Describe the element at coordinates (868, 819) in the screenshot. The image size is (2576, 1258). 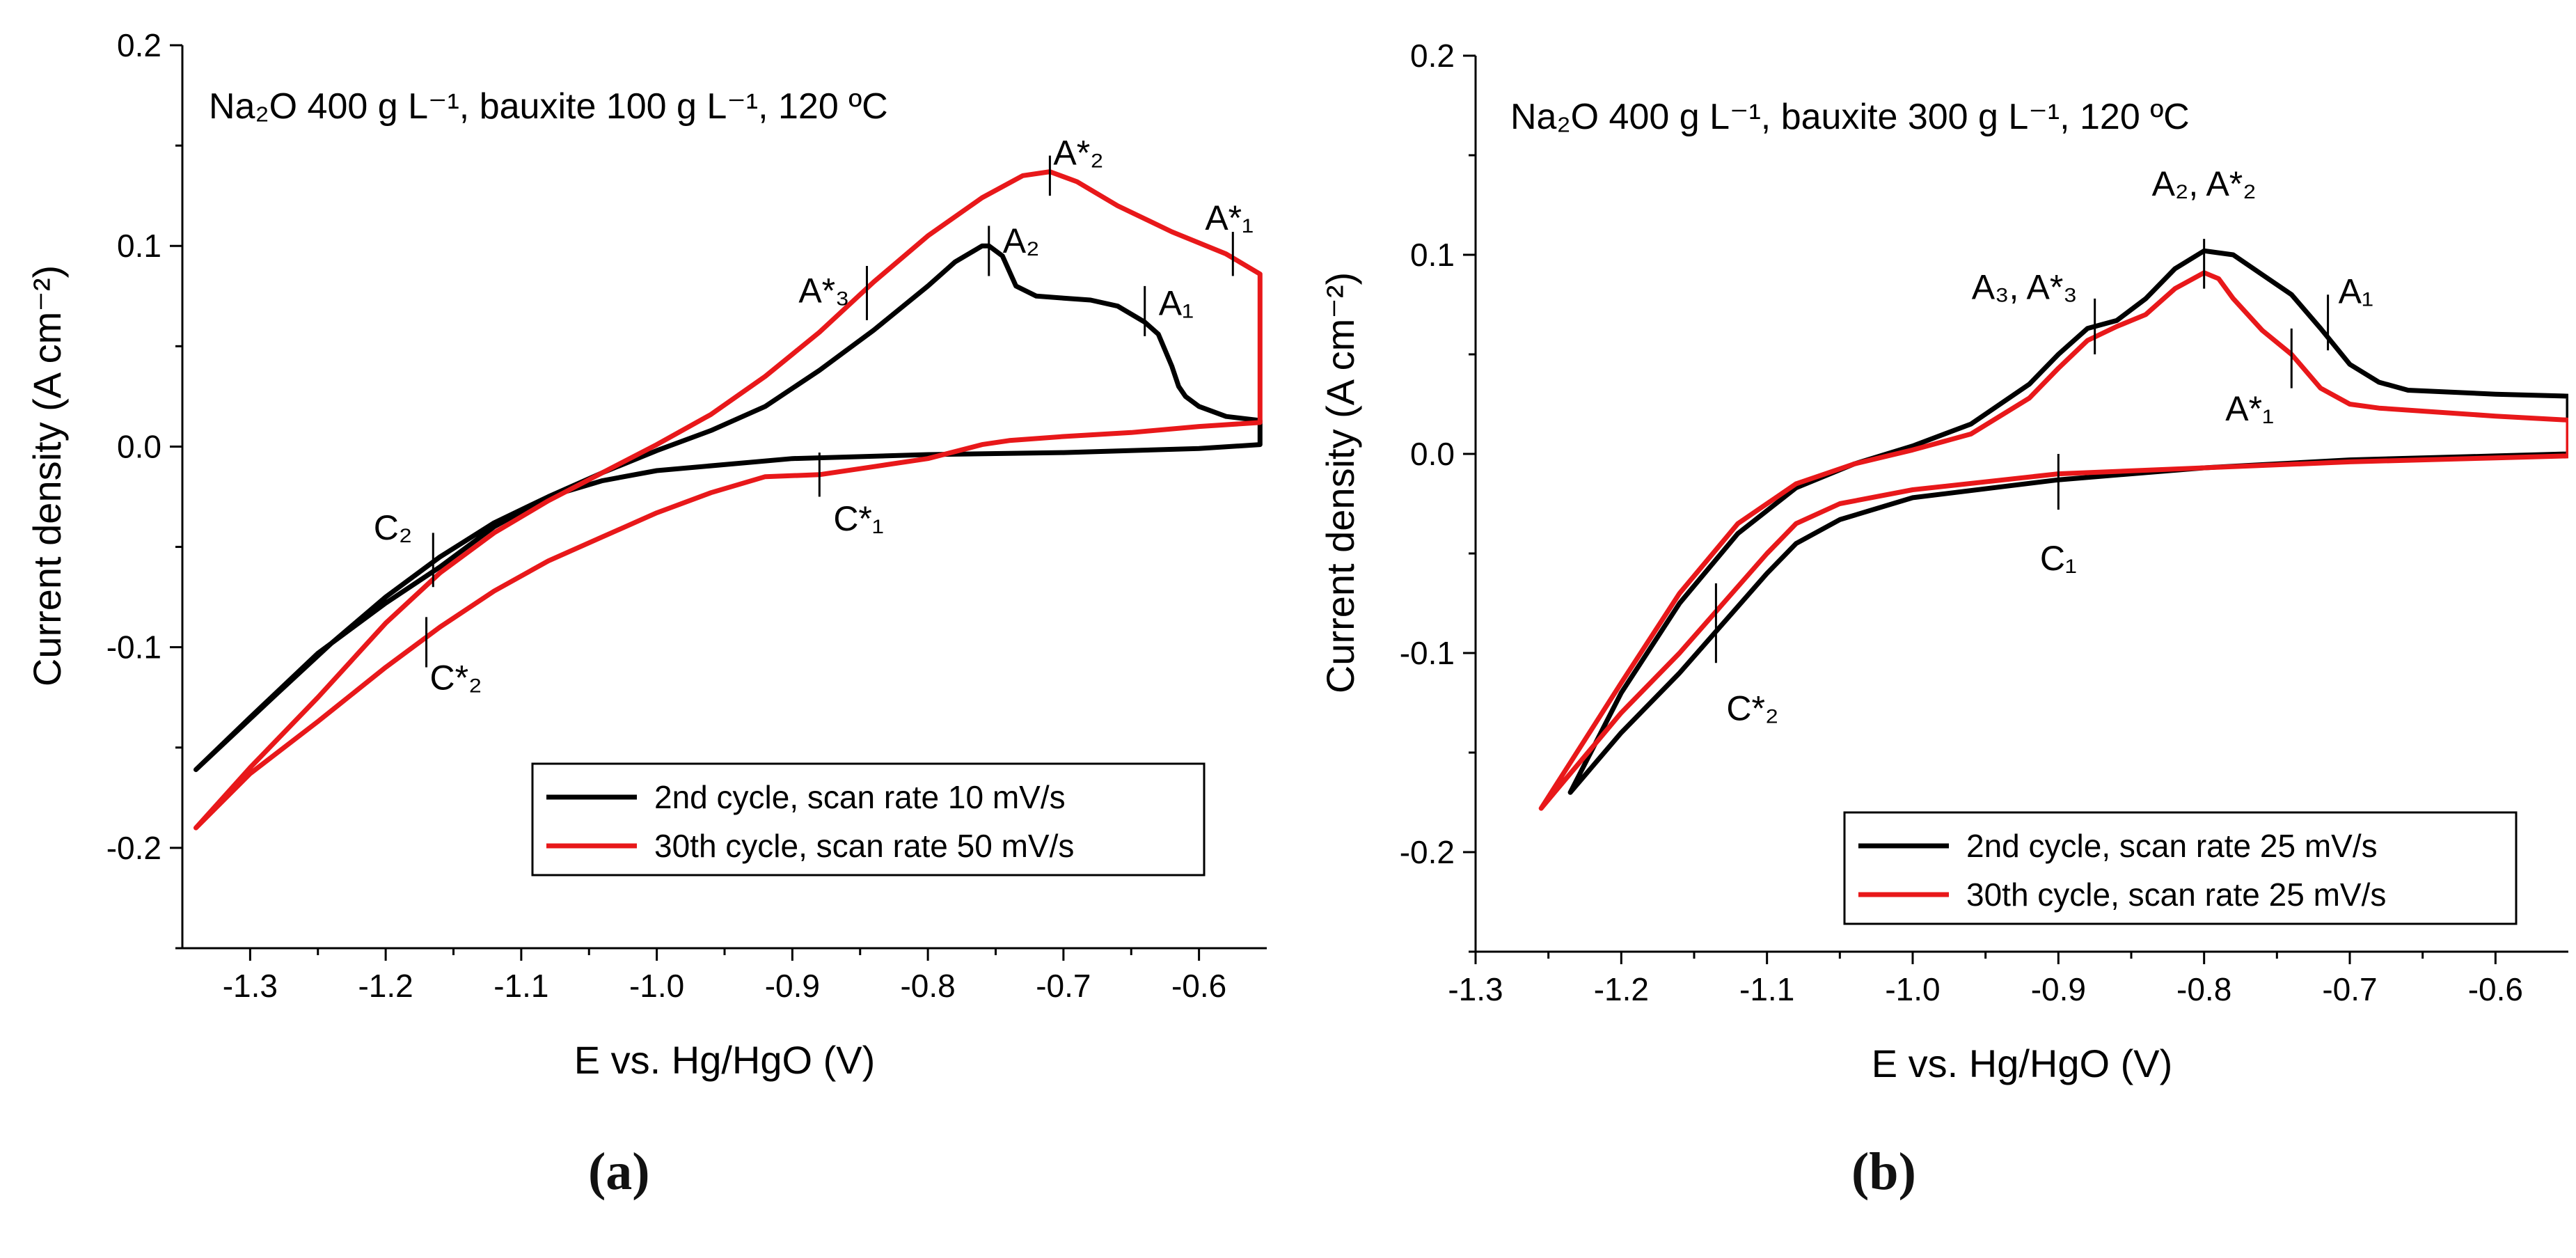
I see `legend-box-a` at that location.